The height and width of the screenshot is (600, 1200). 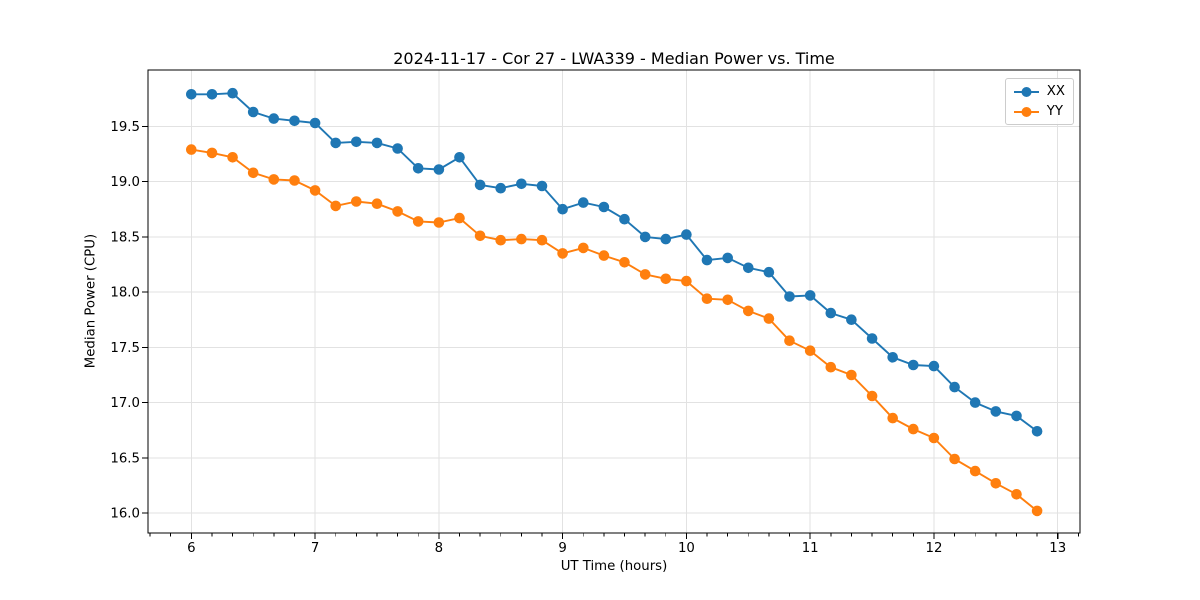 What do you see at coordinates (1026, 111) in the screenshot?
I see `legend-swatch-yy-icon` at bounding box center [1026, 111].